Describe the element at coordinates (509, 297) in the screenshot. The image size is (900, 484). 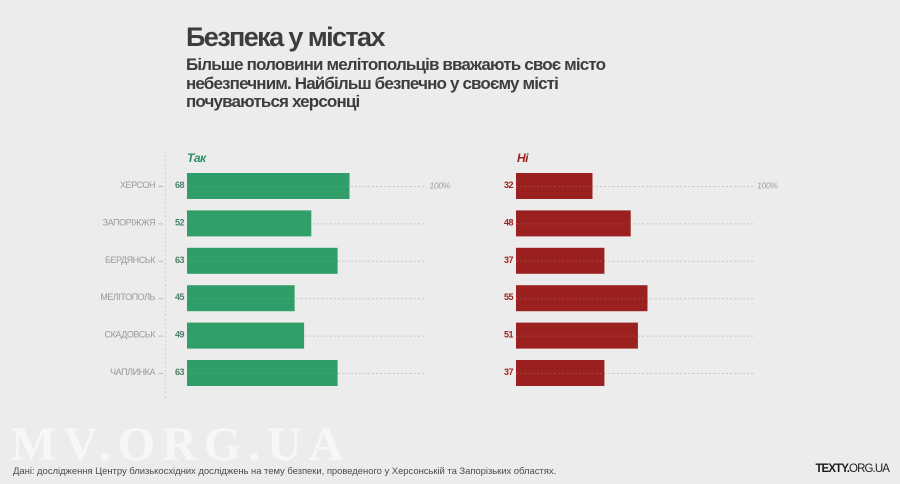
I see `svg-text: 55` at that location.